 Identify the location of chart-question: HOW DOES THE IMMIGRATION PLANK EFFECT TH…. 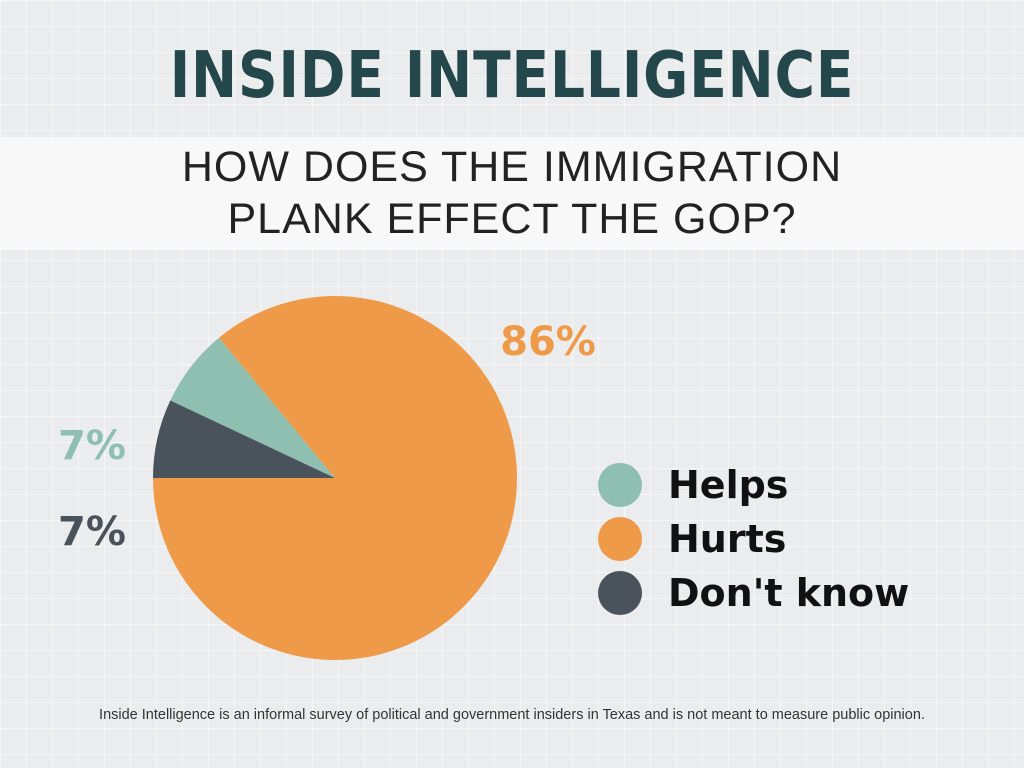
(512, 193).